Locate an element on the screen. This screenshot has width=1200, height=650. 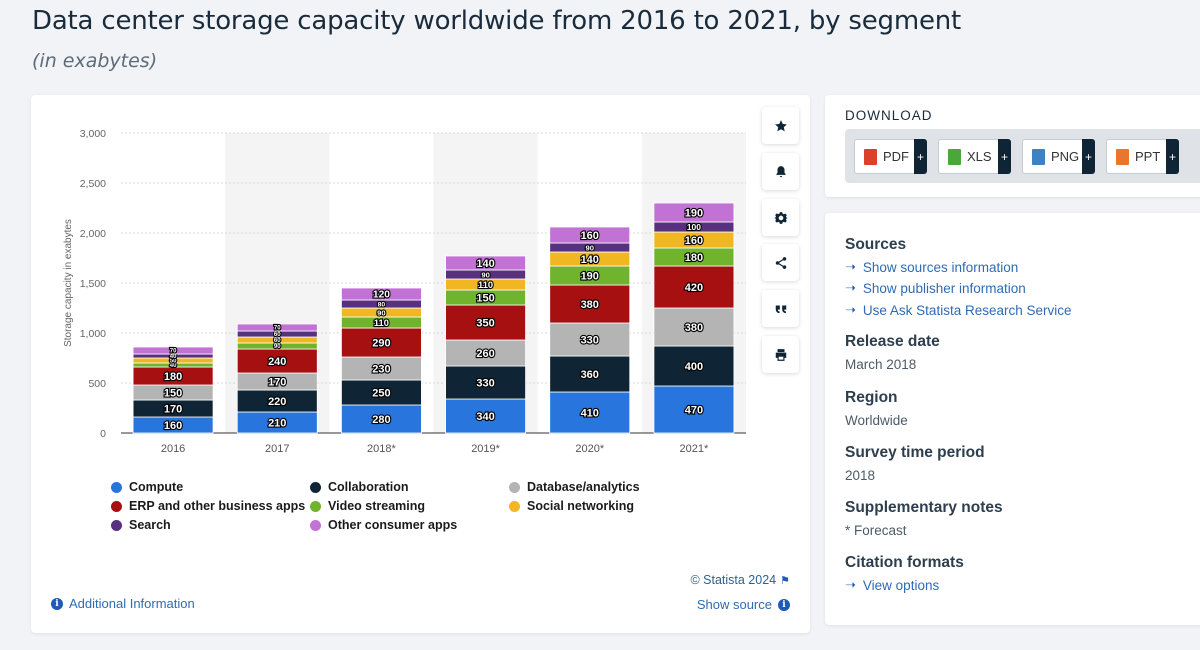
data-label: 180 is located at coordinates (694, 258).